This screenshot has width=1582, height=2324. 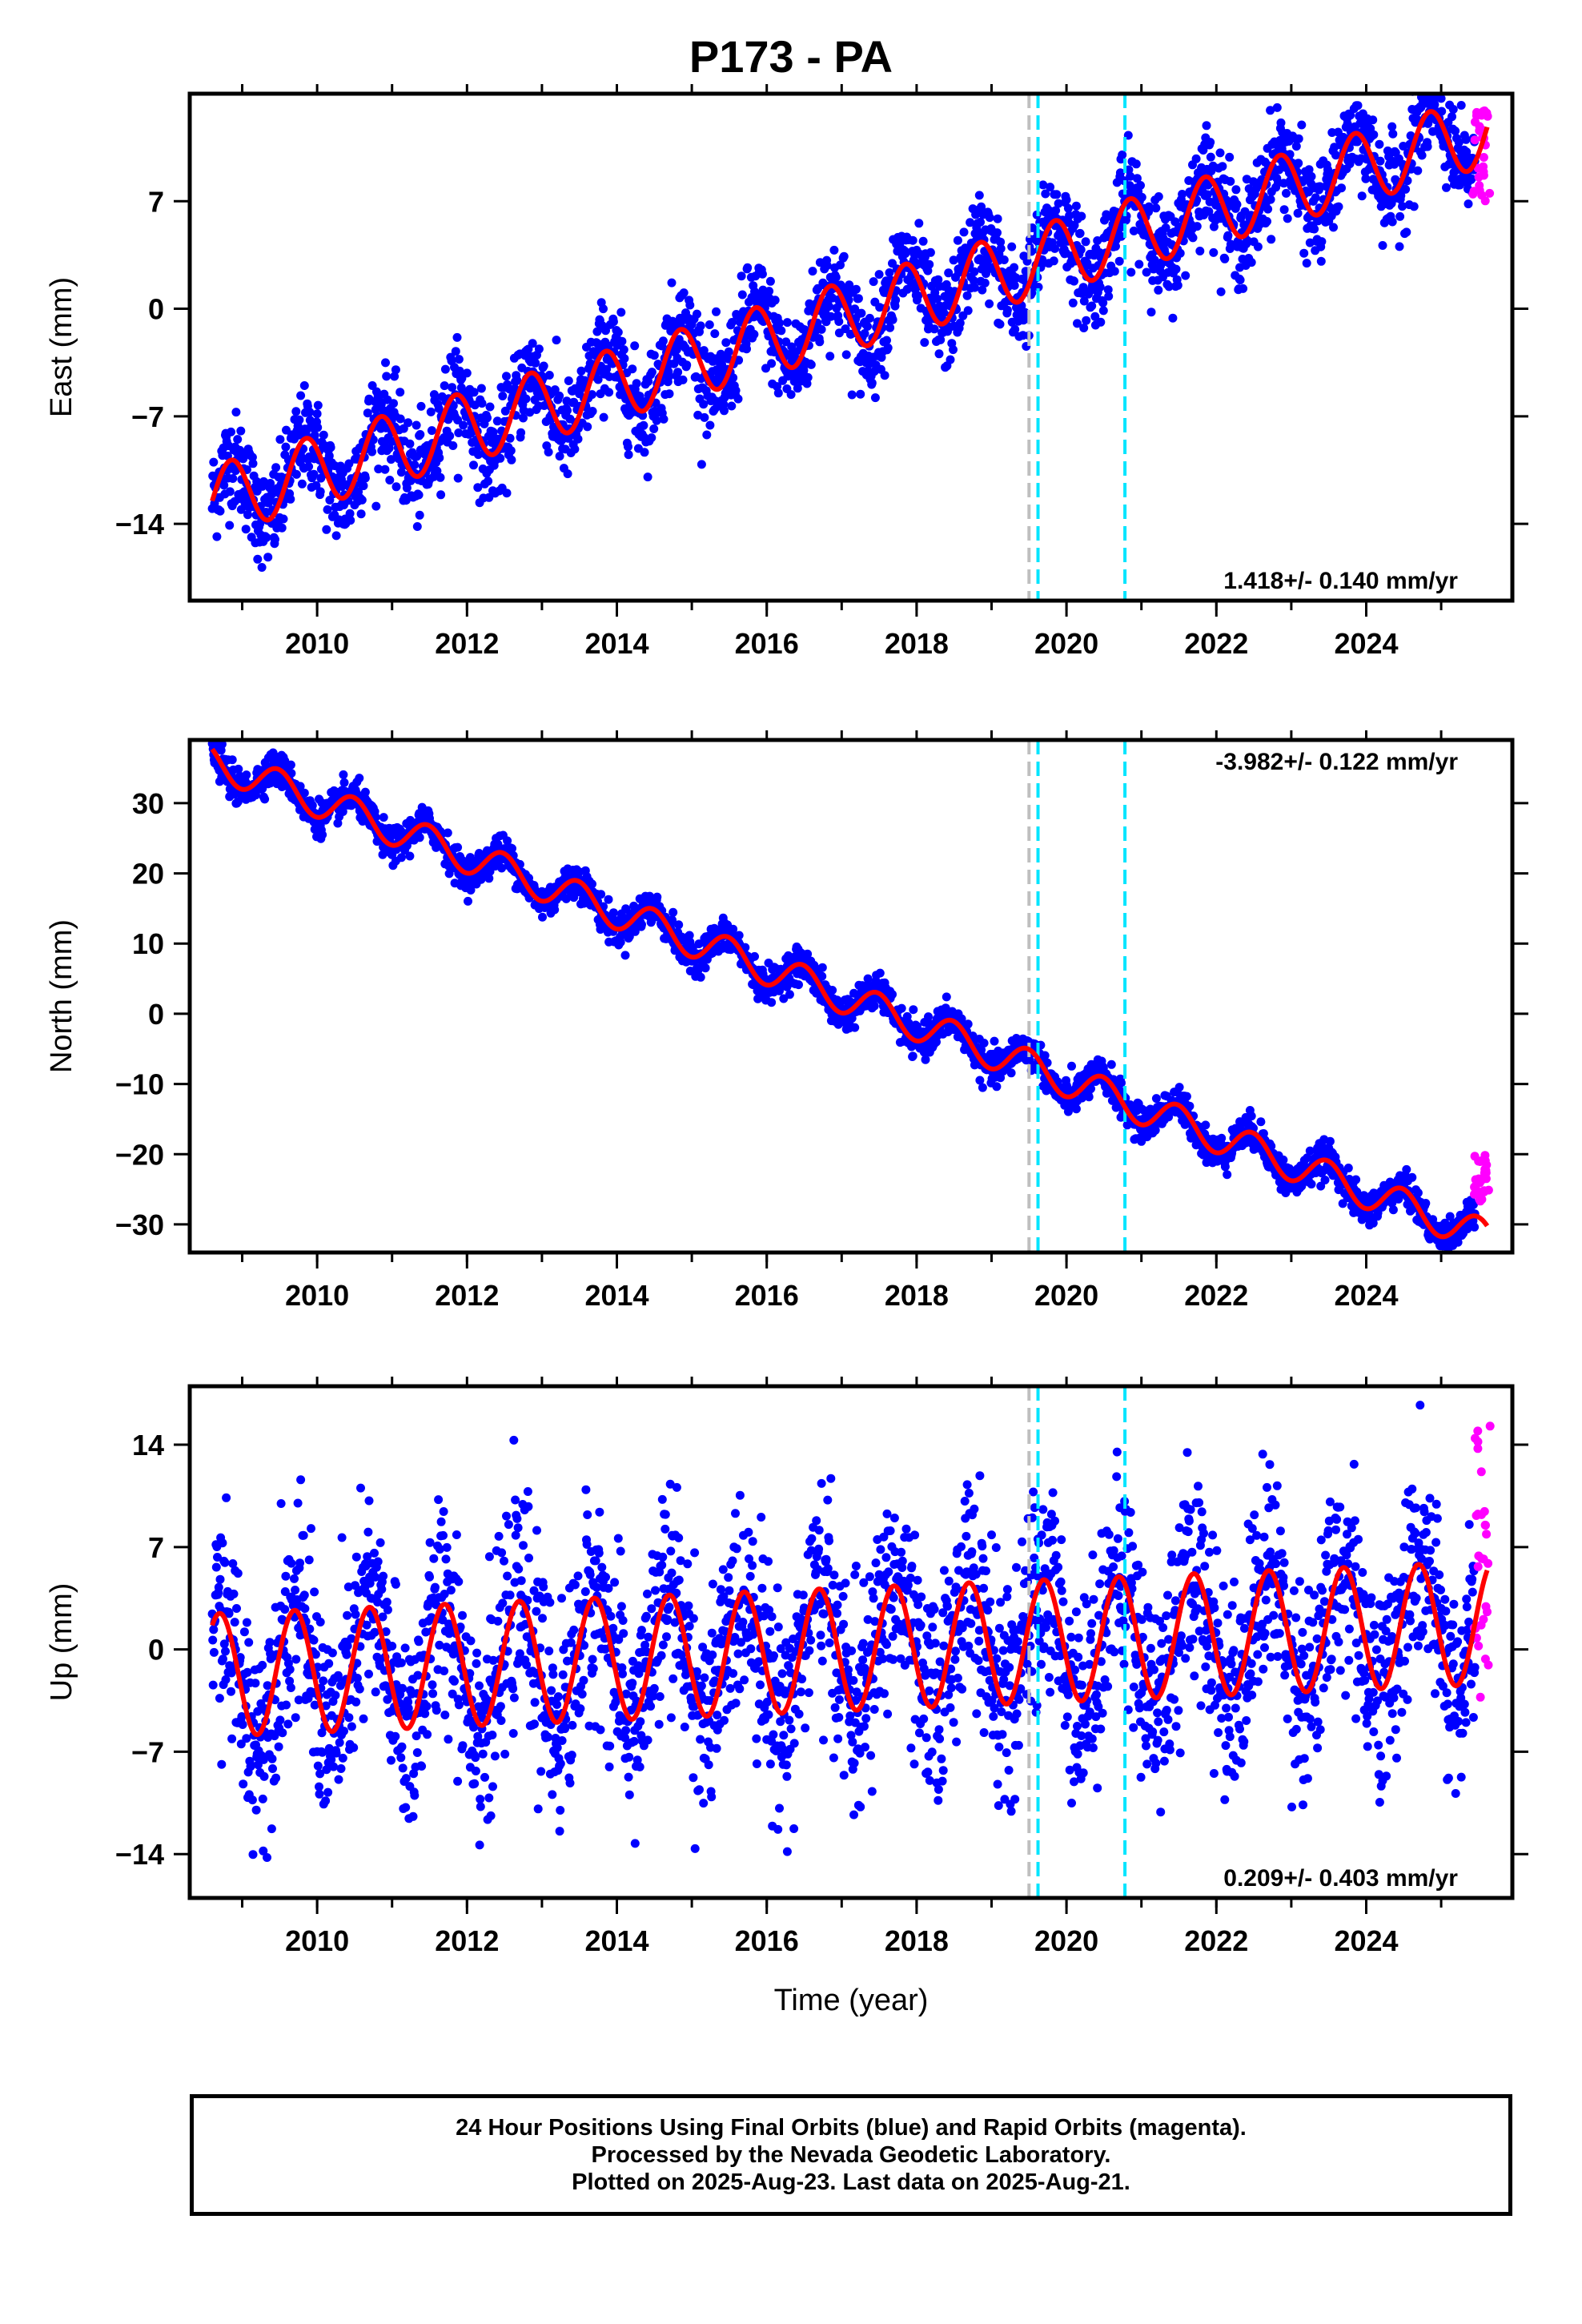 I want to click on x-tick-label: 2018, so click(x=917, y=644).